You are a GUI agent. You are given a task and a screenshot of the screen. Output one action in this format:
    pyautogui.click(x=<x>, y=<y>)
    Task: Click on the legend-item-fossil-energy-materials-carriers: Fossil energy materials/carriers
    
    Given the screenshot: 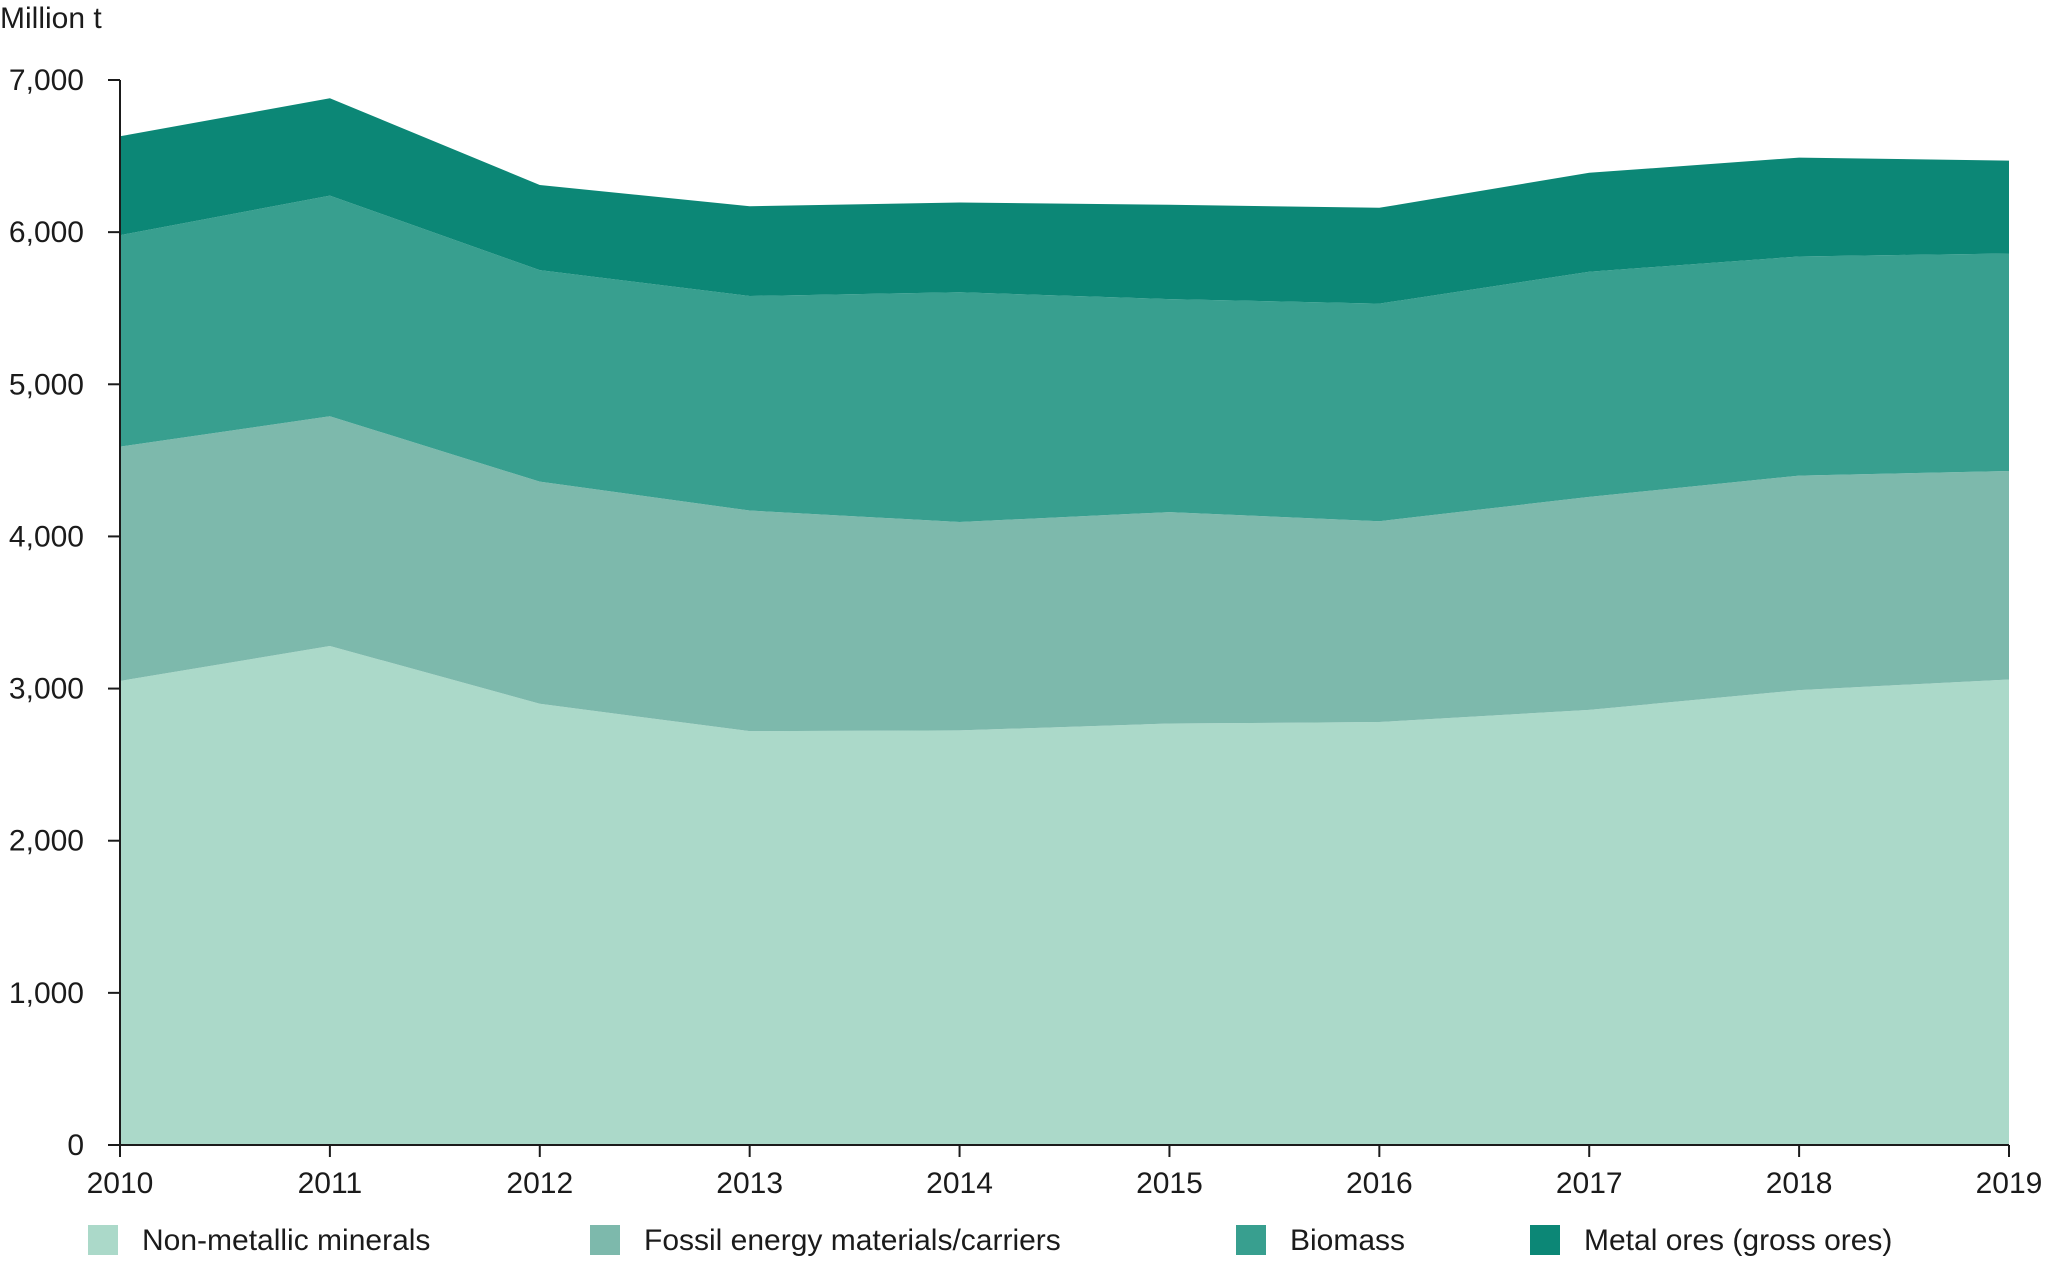 What is the action you would take?
    pyautogui.click(x=825, y=1240)
    